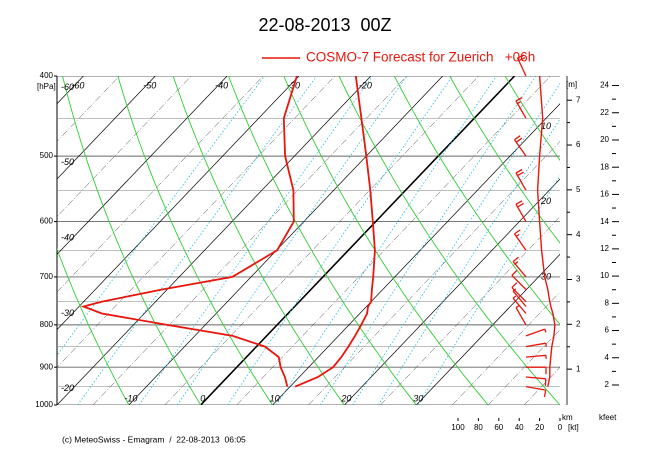 The width and height of the screenshot is (650, 460). What do you see at coordinates (571, 84) in the screenshot?
I see `height-axis-label: [m]` at bounding box center [571, 84].